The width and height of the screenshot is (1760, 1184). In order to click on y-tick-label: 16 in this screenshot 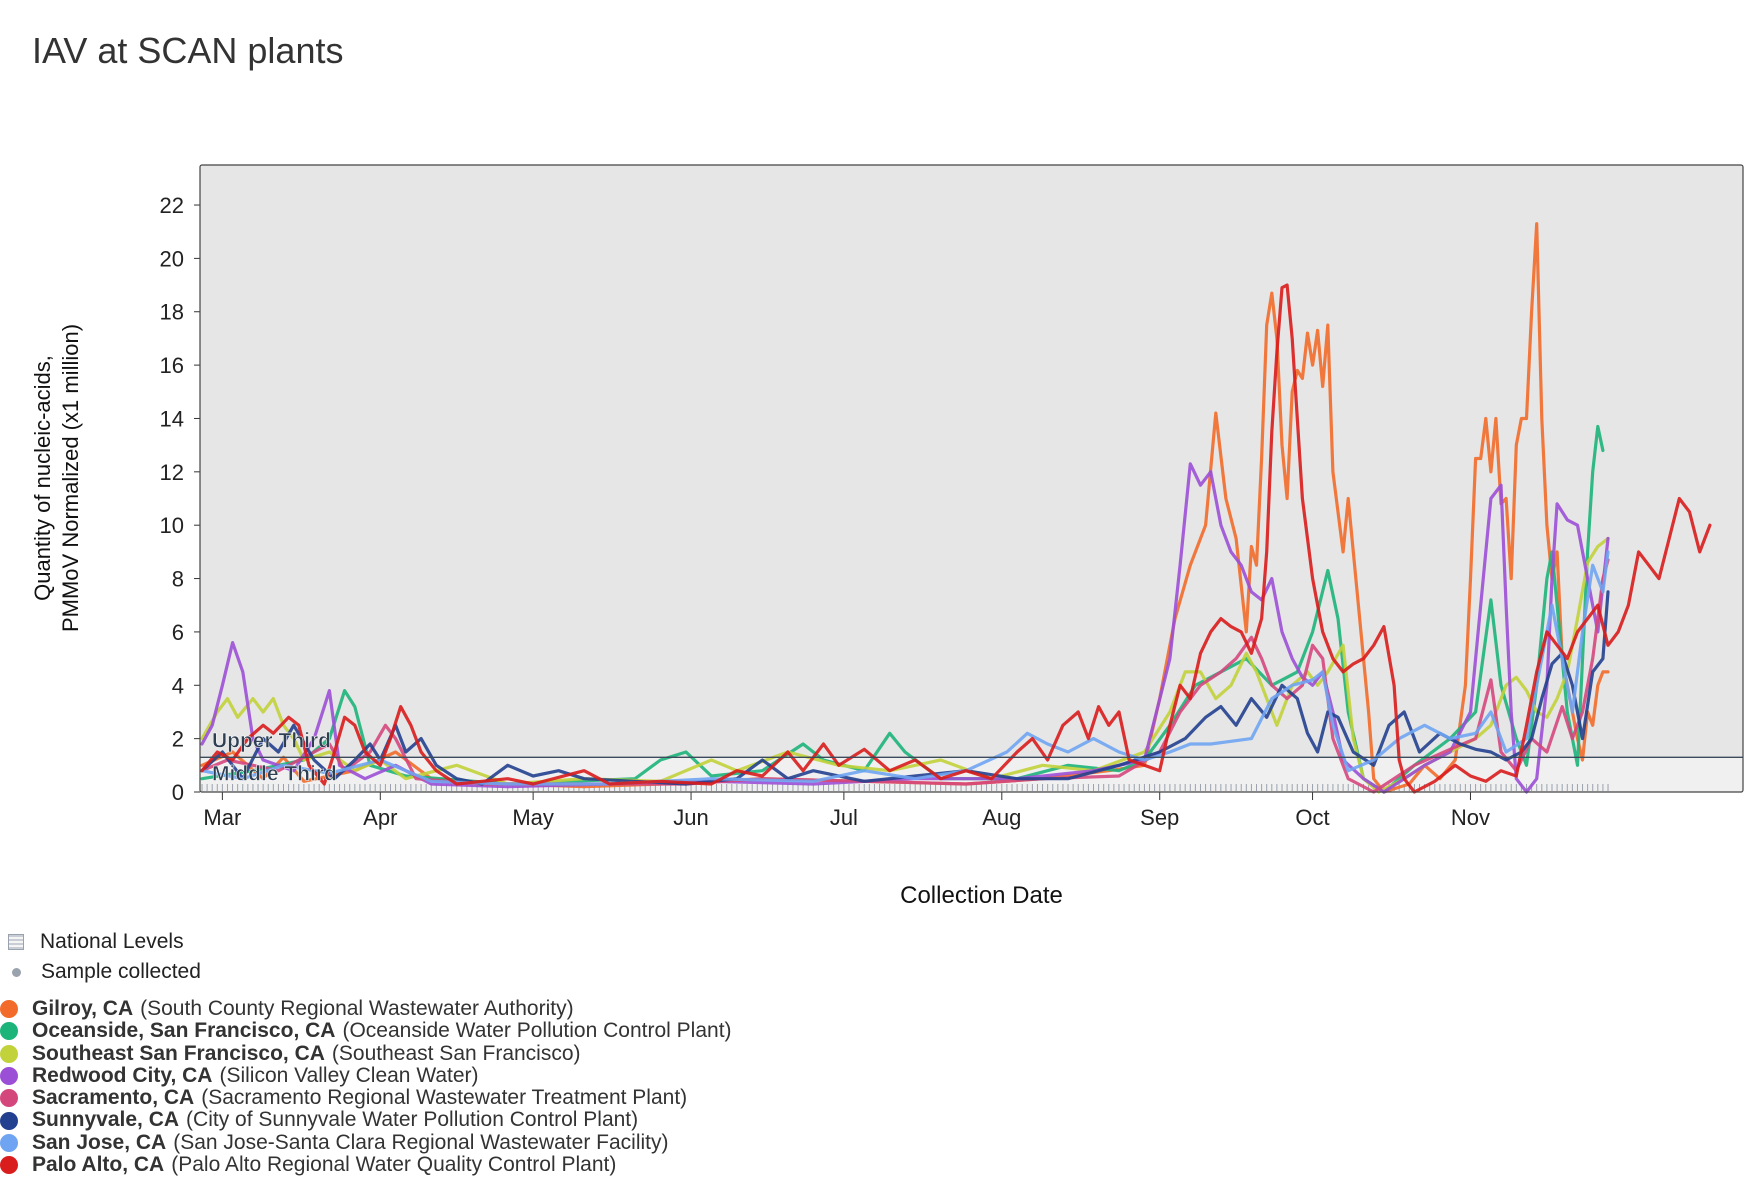, I will do `click(172, 365)`.